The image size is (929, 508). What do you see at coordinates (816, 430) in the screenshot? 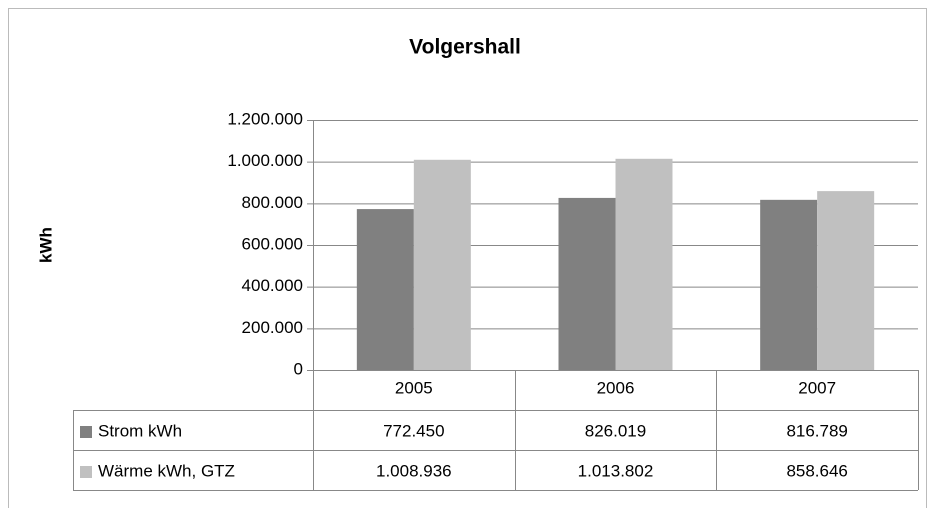
I see `table-value: 816.789` at bounding box center [816, 430].